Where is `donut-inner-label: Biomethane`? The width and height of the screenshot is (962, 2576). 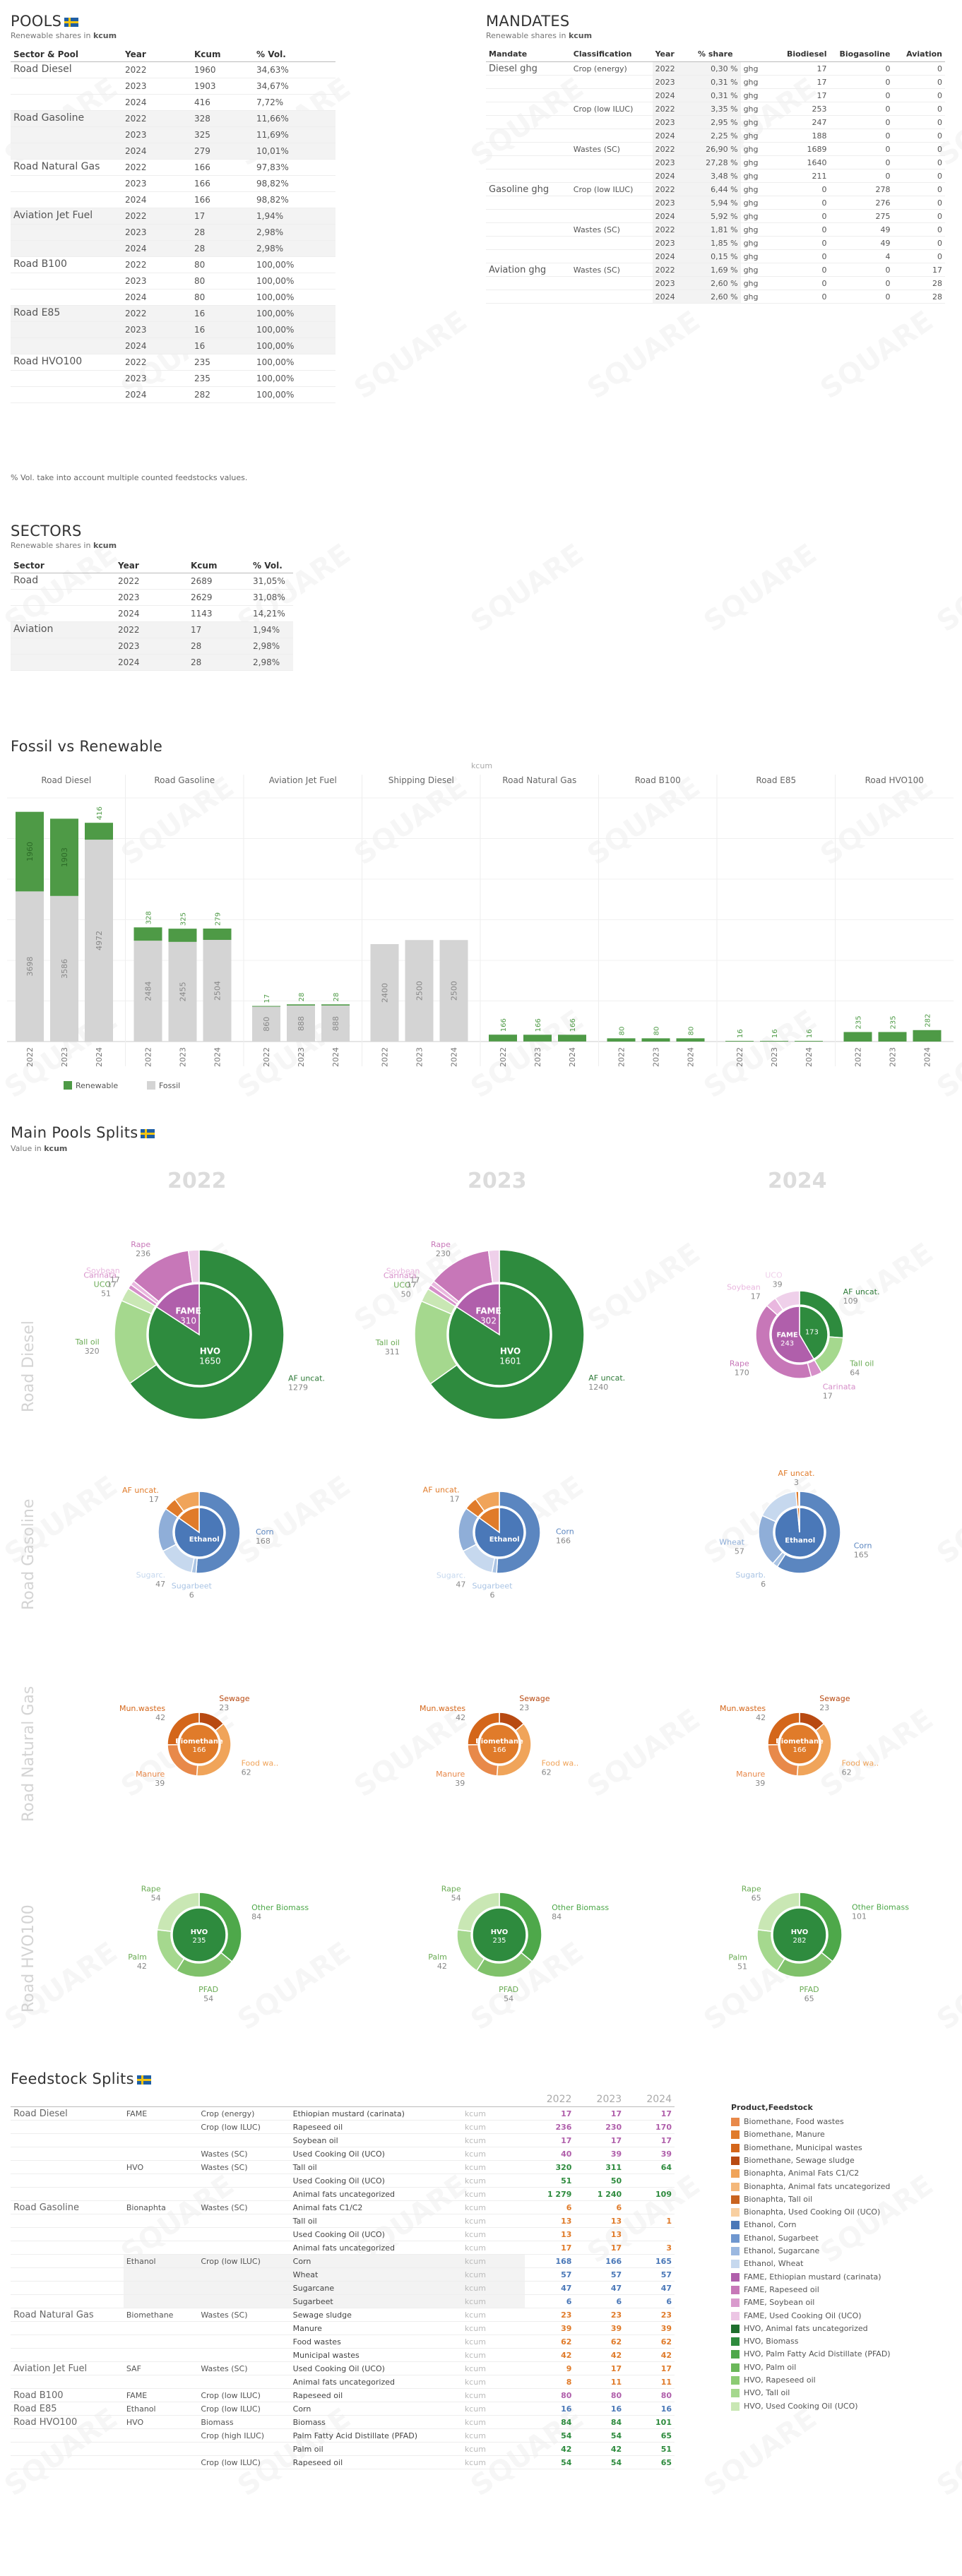 donut-inner-label: Biomethane is located at coordinates (499, 1742).